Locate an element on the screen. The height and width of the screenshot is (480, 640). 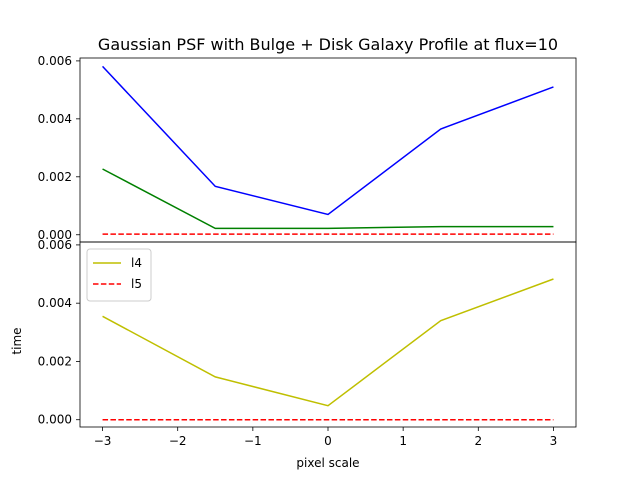
y-axis-label: time is located at coordinates (17, 340).